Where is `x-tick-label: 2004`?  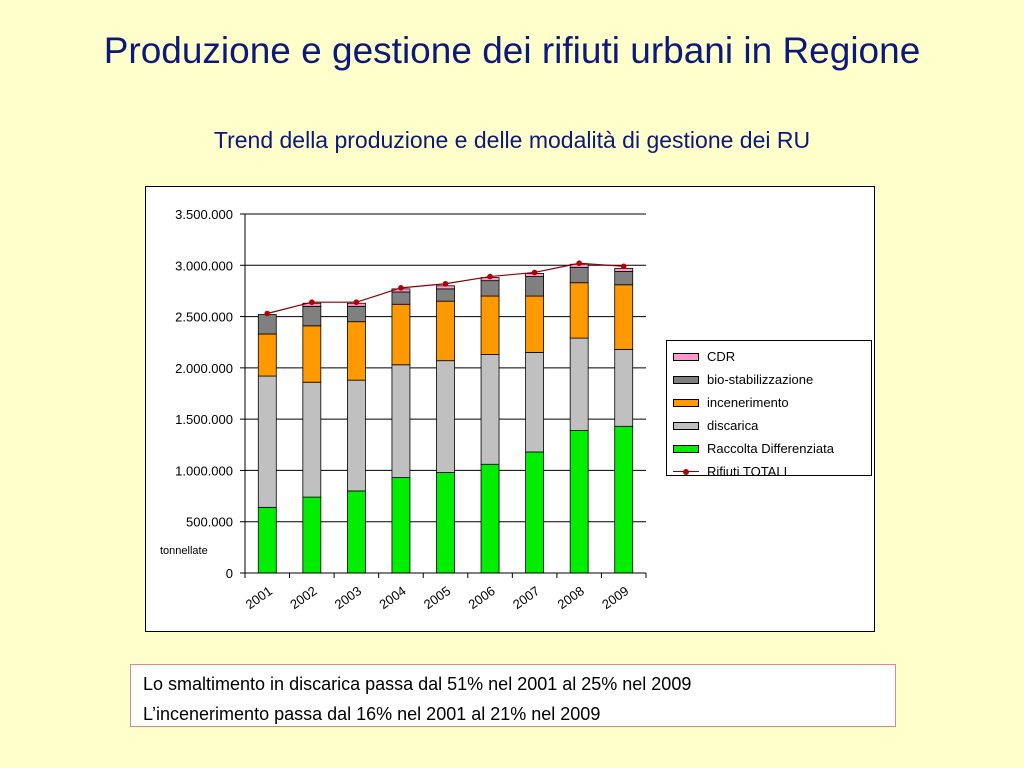 x-tick-label: 2004 is located at coordinates (392, 597).